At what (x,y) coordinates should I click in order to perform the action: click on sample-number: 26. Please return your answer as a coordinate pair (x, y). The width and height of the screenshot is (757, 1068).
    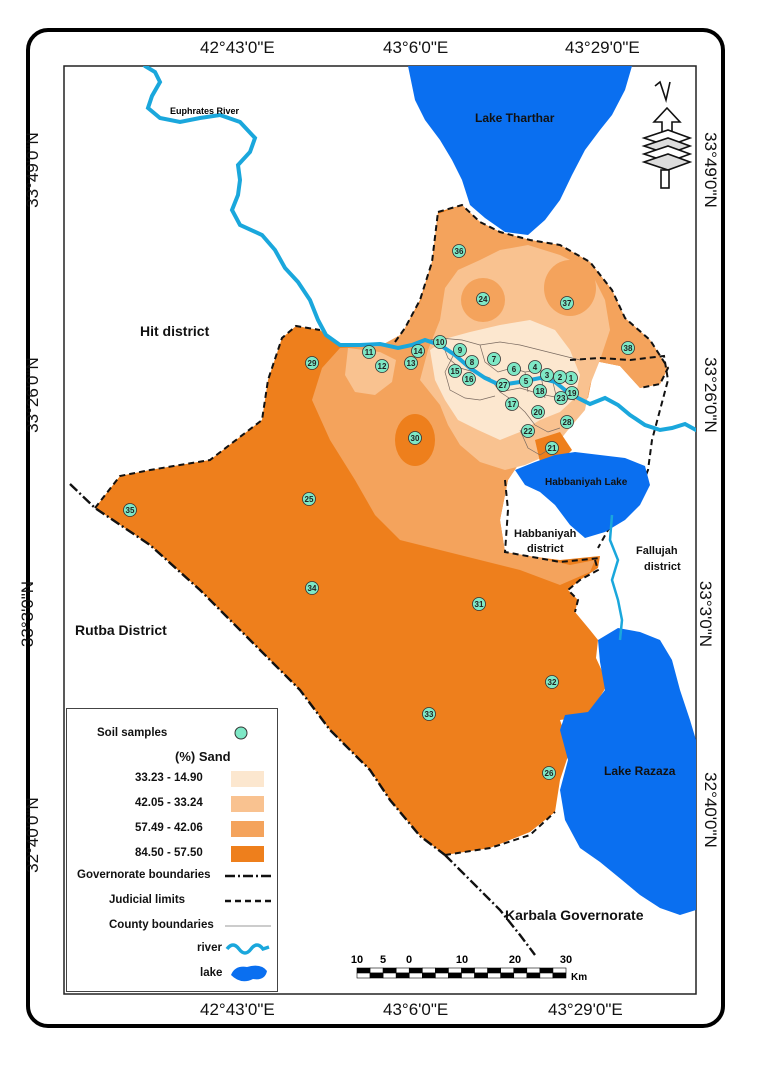
    Looking at the image, I should click on (549, 773).